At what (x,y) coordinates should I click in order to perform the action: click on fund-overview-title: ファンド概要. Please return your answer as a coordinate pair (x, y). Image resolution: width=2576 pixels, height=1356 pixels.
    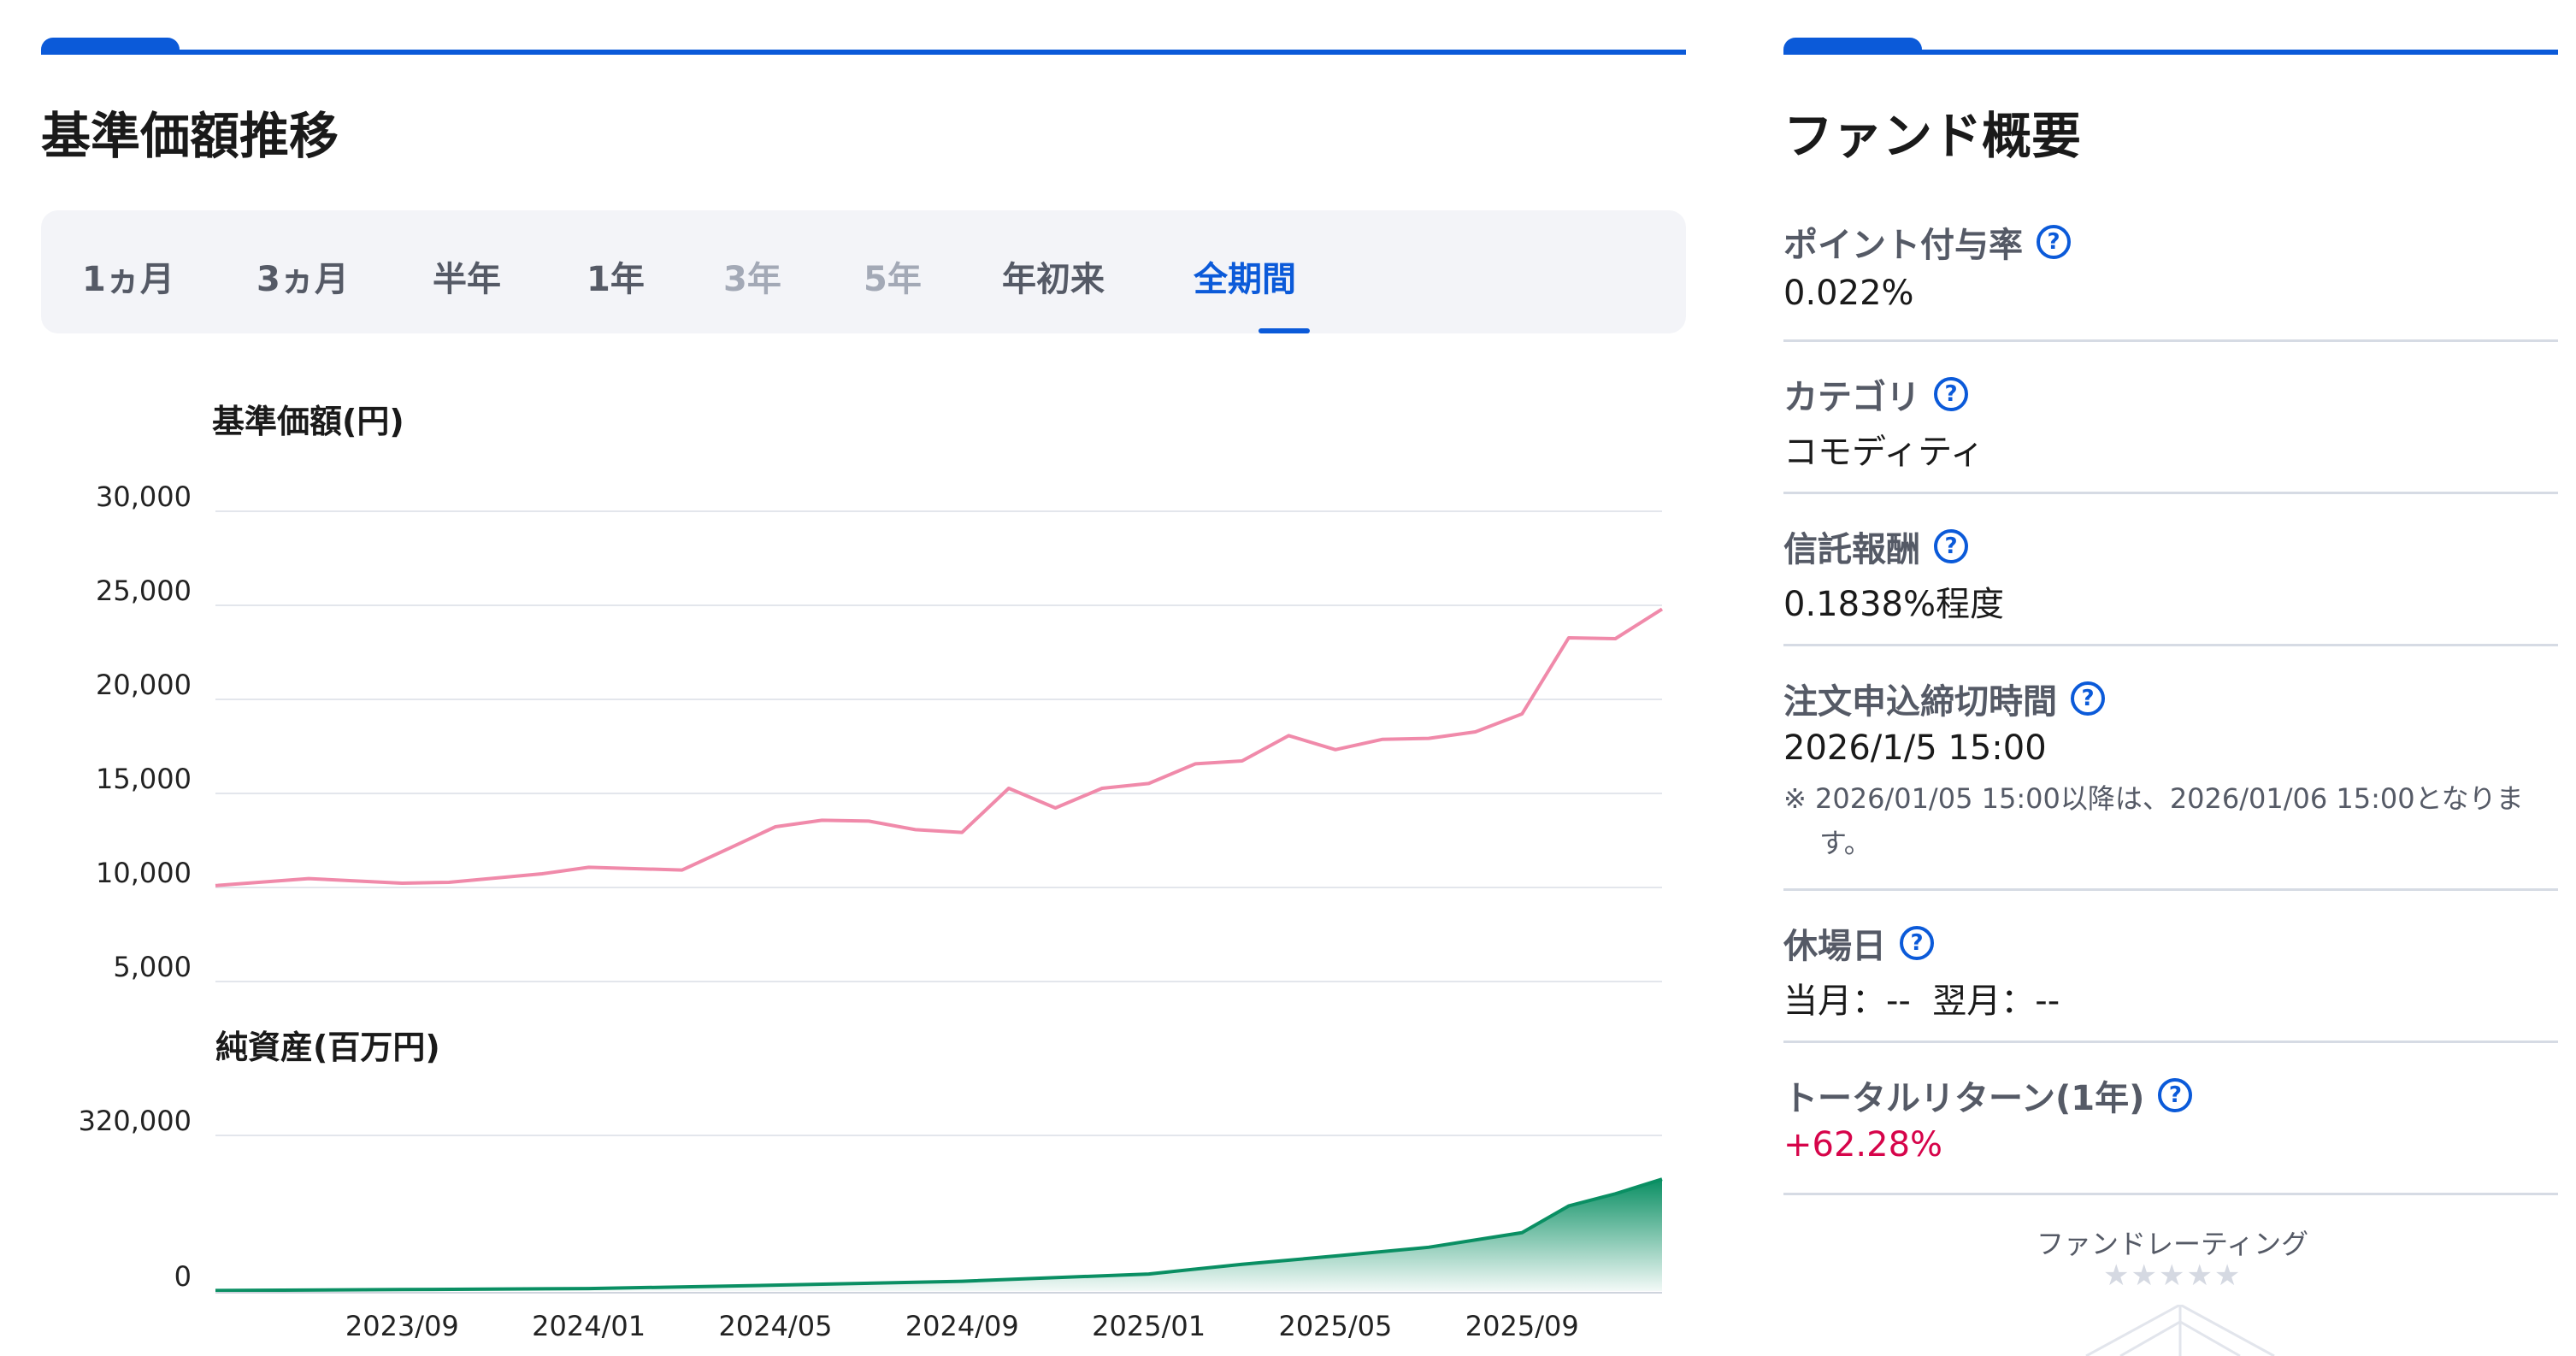
    Looking at the image, I should click on (1932, 136).